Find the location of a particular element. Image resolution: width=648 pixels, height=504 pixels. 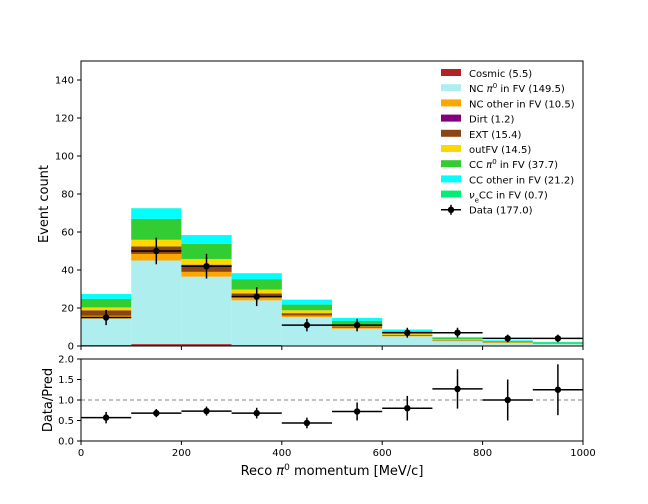

ratio-y-tick-label-1: 0.5 is located at coordinates (66, 421).